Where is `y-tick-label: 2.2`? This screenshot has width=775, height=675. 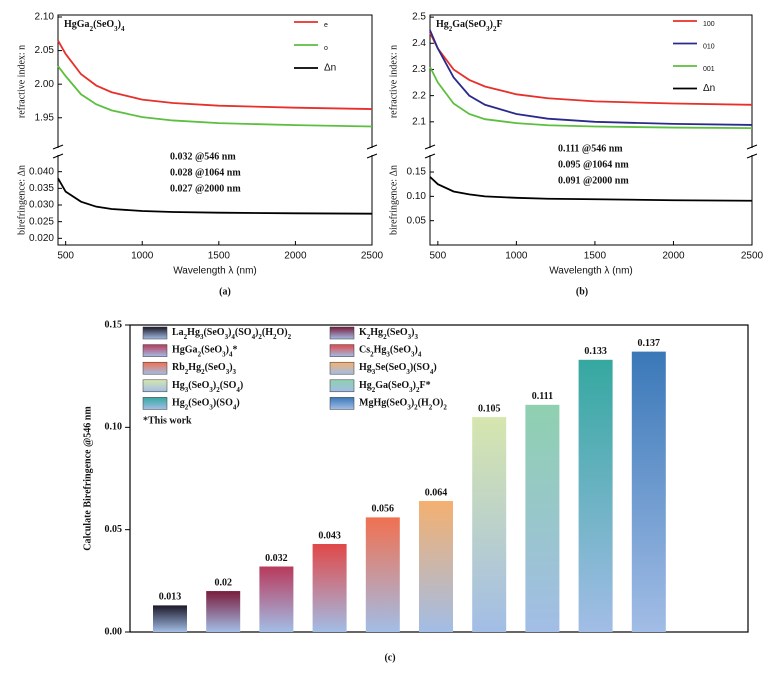 y-tick-label: 2.2 is located at coordinates (419, 95).